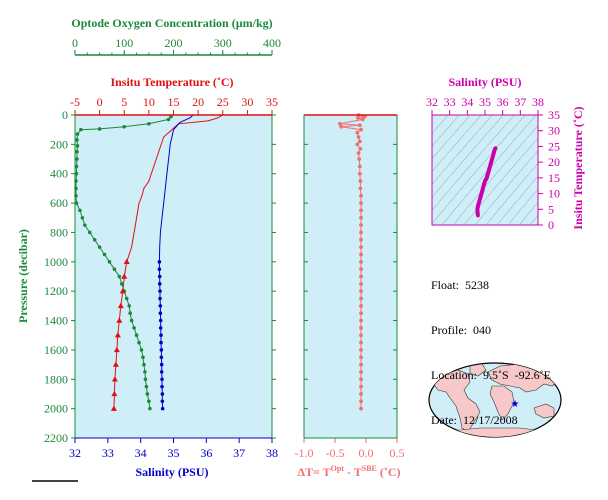 This screenshot has width=608, height=500. I want to click on salinity-line, so click(176, 188).